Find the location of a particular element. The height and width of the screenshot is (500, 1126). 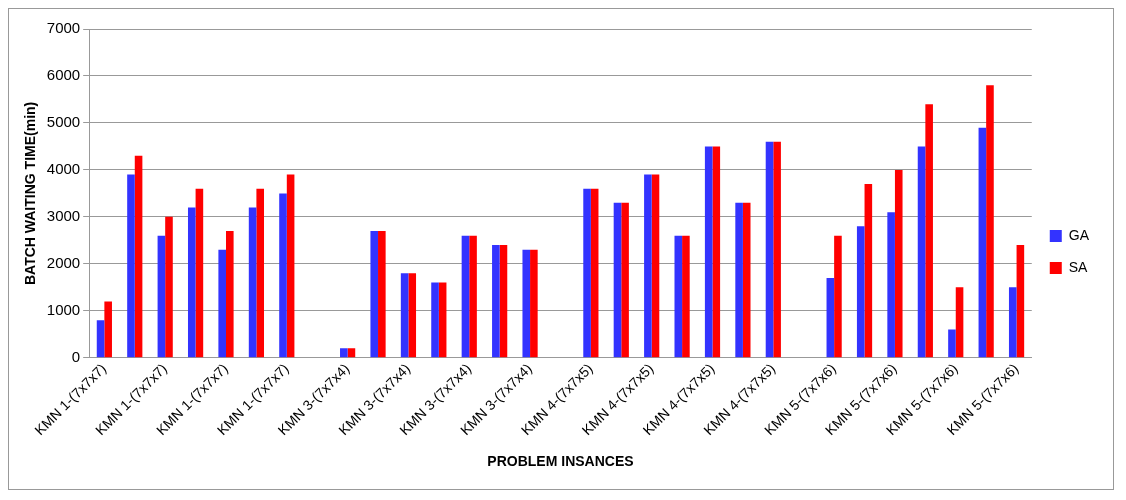

x-axis-title: PROBLEM INSANCES is located at coordinates (560, 461).